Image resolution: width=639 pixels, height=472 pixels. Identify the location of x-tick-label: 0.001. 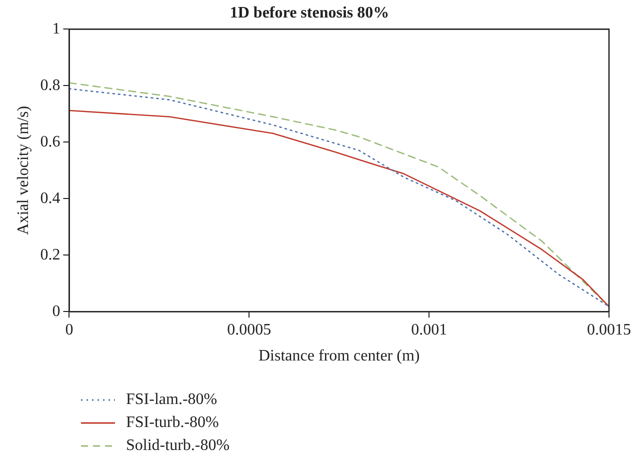
(429, 329).